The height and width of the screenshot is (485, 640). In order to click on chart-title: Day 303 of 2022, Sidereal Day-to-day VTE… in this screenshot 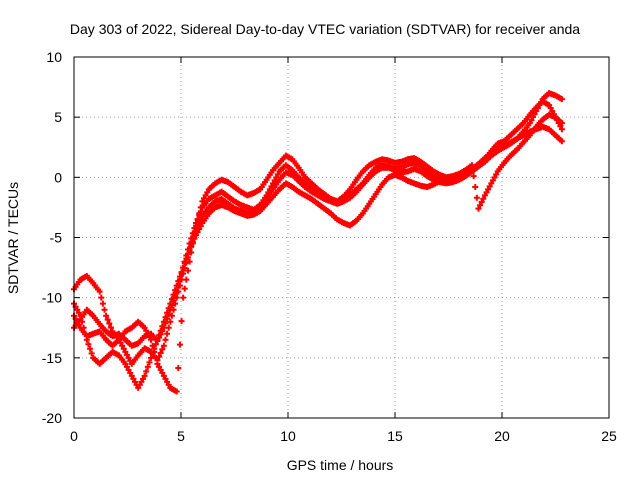, I will do `click(325, 29)`.